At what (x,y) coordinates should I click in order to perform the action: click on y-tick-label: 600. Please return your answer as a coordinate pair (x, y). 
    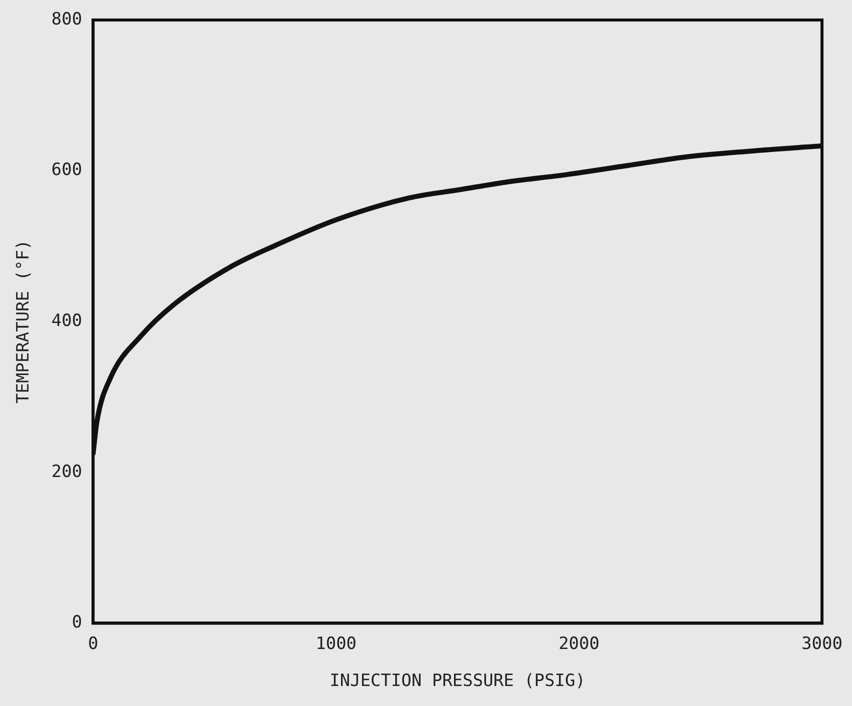
    Looking at the image, I should click on (66, 170).